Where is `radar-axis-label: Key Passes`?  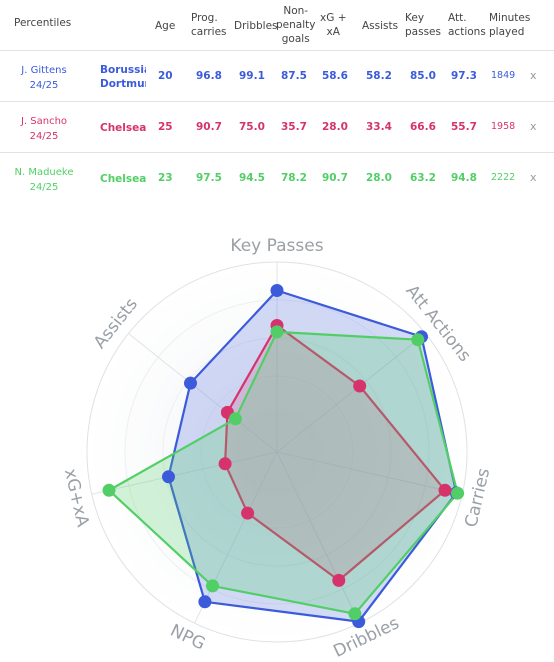 radar-axis-label: Key Passes is located at coordinates (276, 246).